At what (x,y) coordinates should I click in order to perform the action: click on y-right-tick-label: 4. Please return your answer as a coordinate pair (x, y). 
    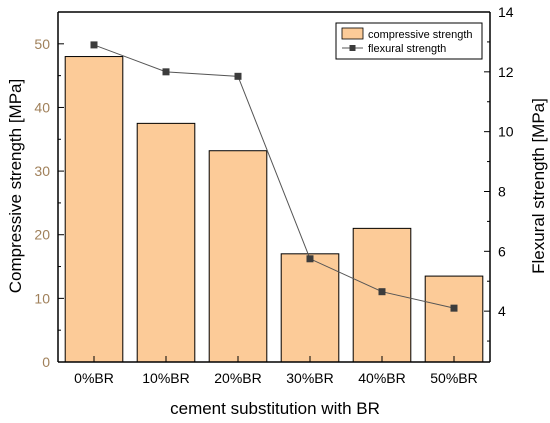
    Looking at the image, I should click on (502, 311).